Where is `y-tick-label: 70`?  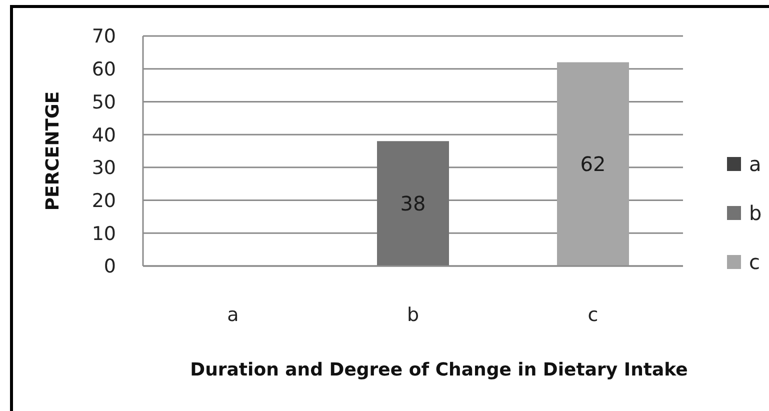
y-tick-label: 70 is located at coordinates (104, 37).